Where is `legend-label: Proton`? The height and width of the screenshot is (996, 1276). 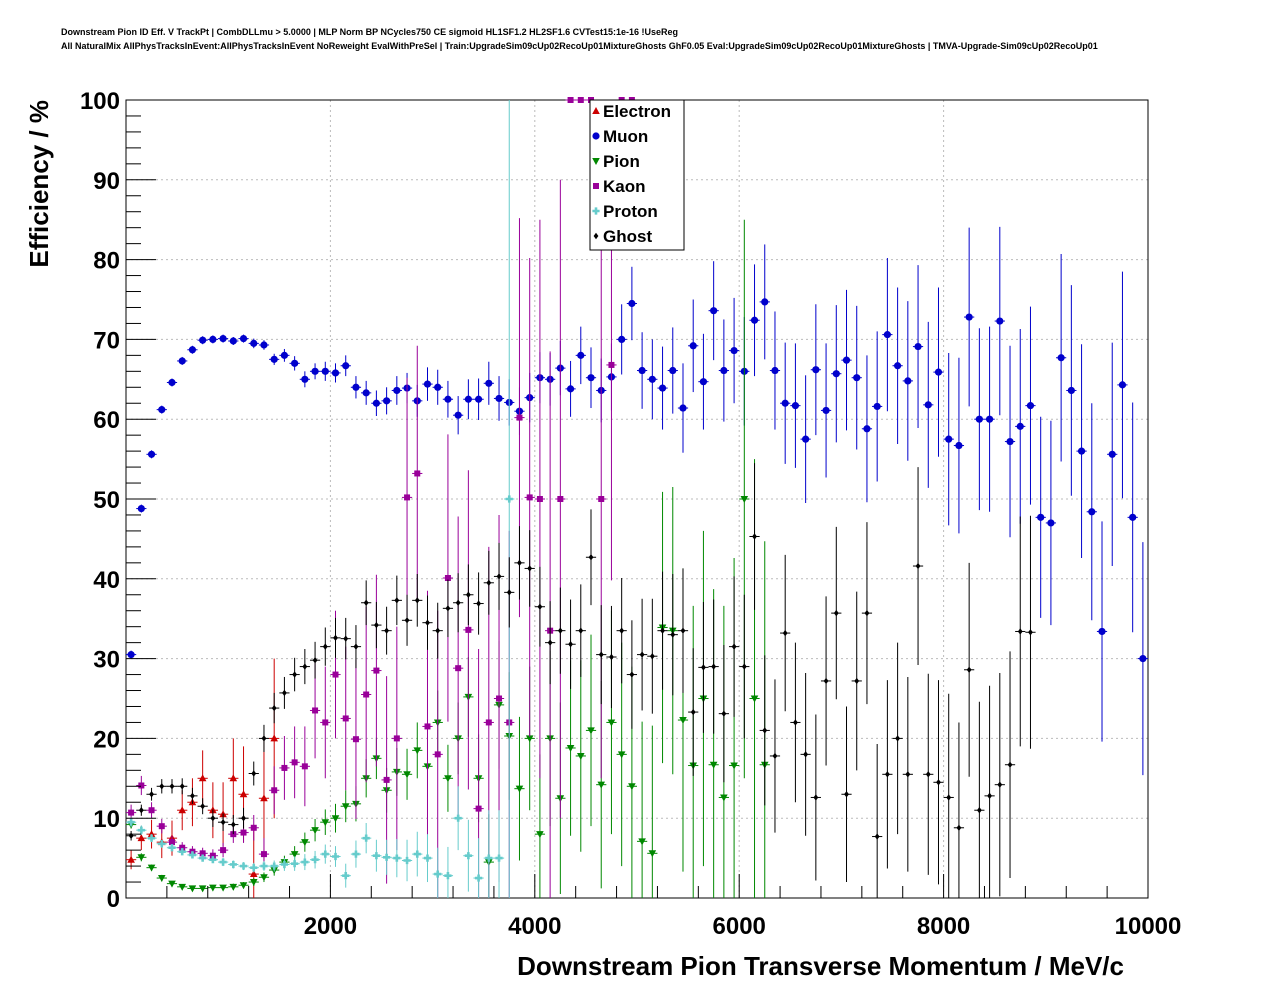 legend-label: Proton is located at coordinates (630, 211).